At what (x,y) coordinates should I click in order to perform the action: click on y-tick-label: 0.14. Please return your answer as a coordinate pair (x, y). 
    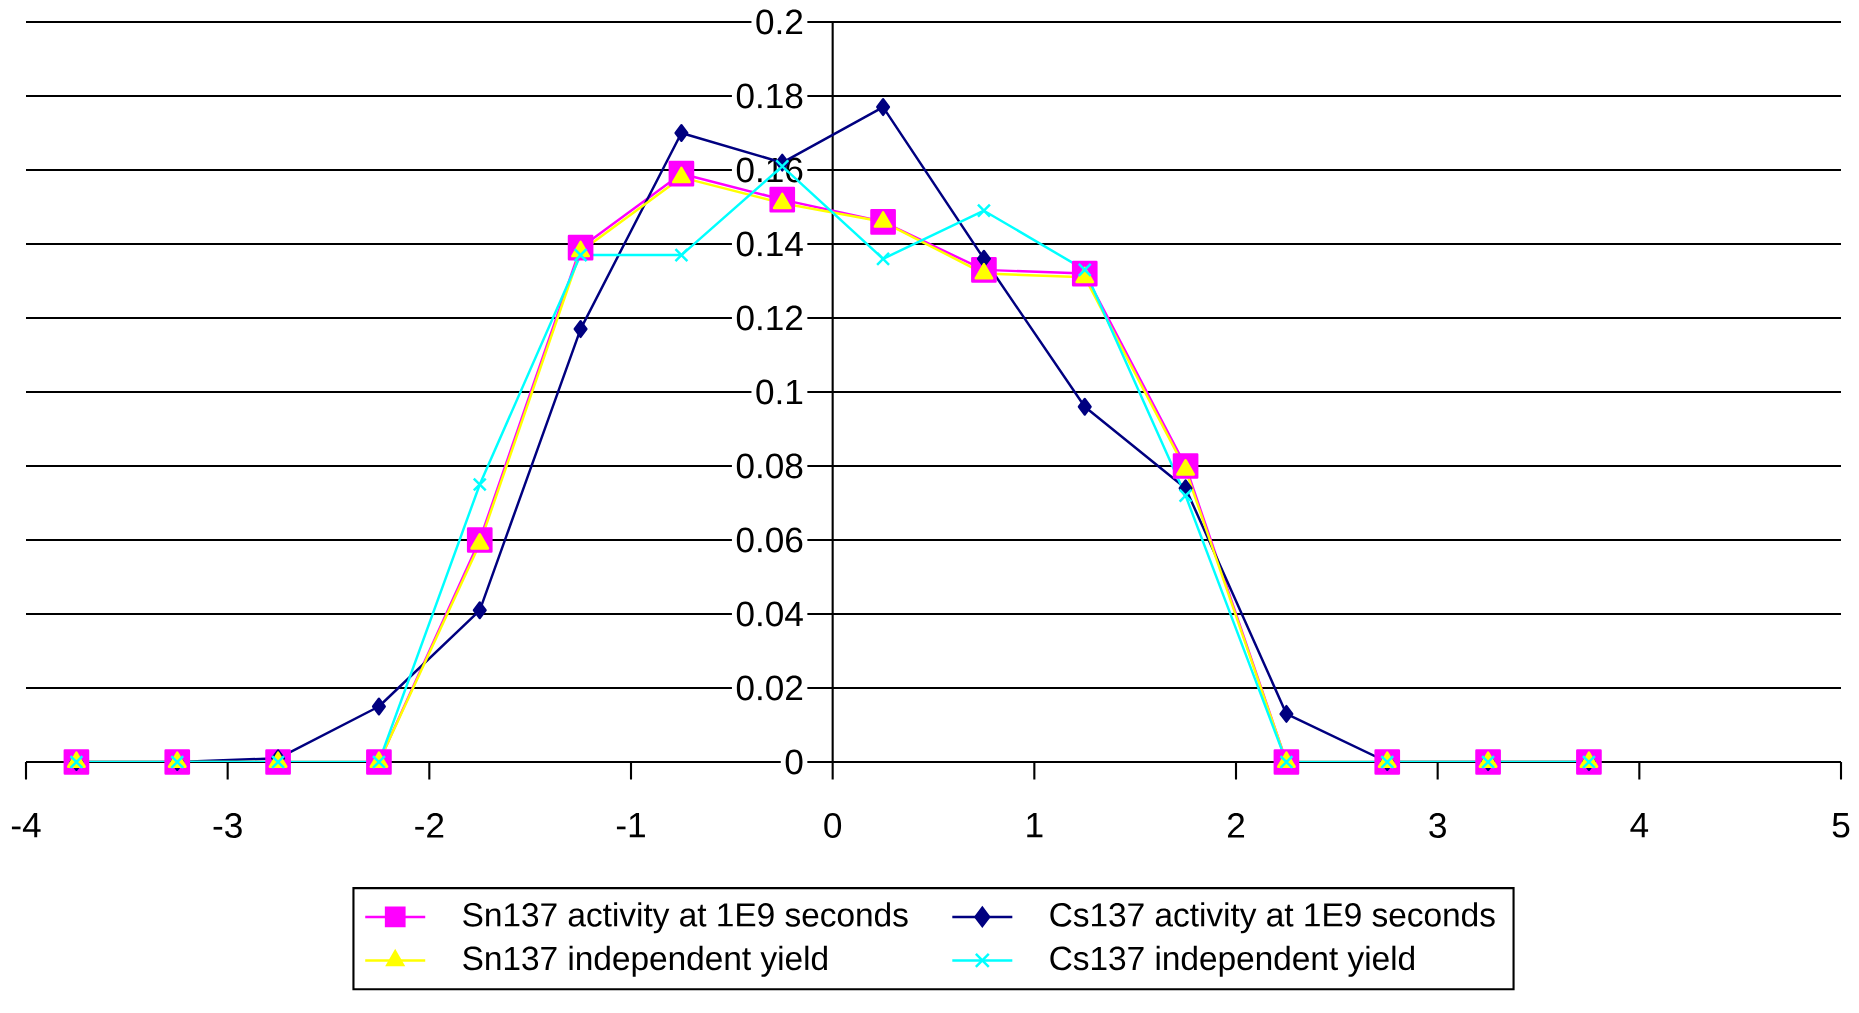
    Looking at the image, I should click on (769, 244).